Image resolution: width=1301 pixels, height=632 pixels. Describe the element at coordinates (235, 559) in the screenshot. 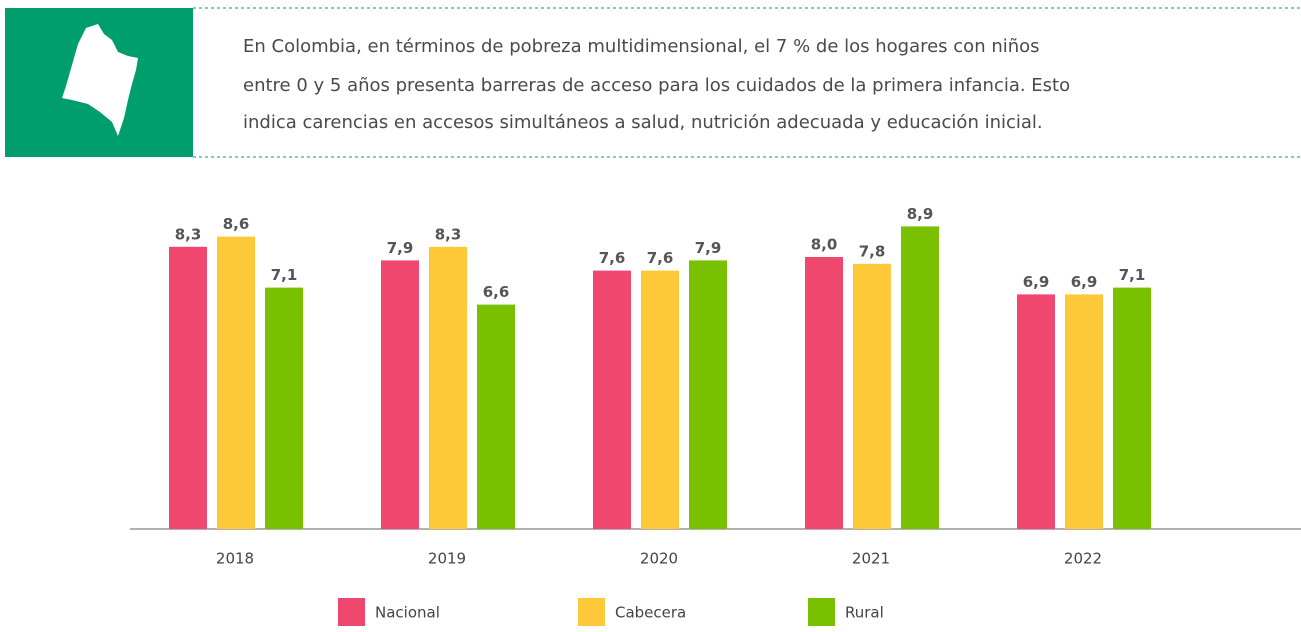

I see `x-tick-label: 2018` at that location.